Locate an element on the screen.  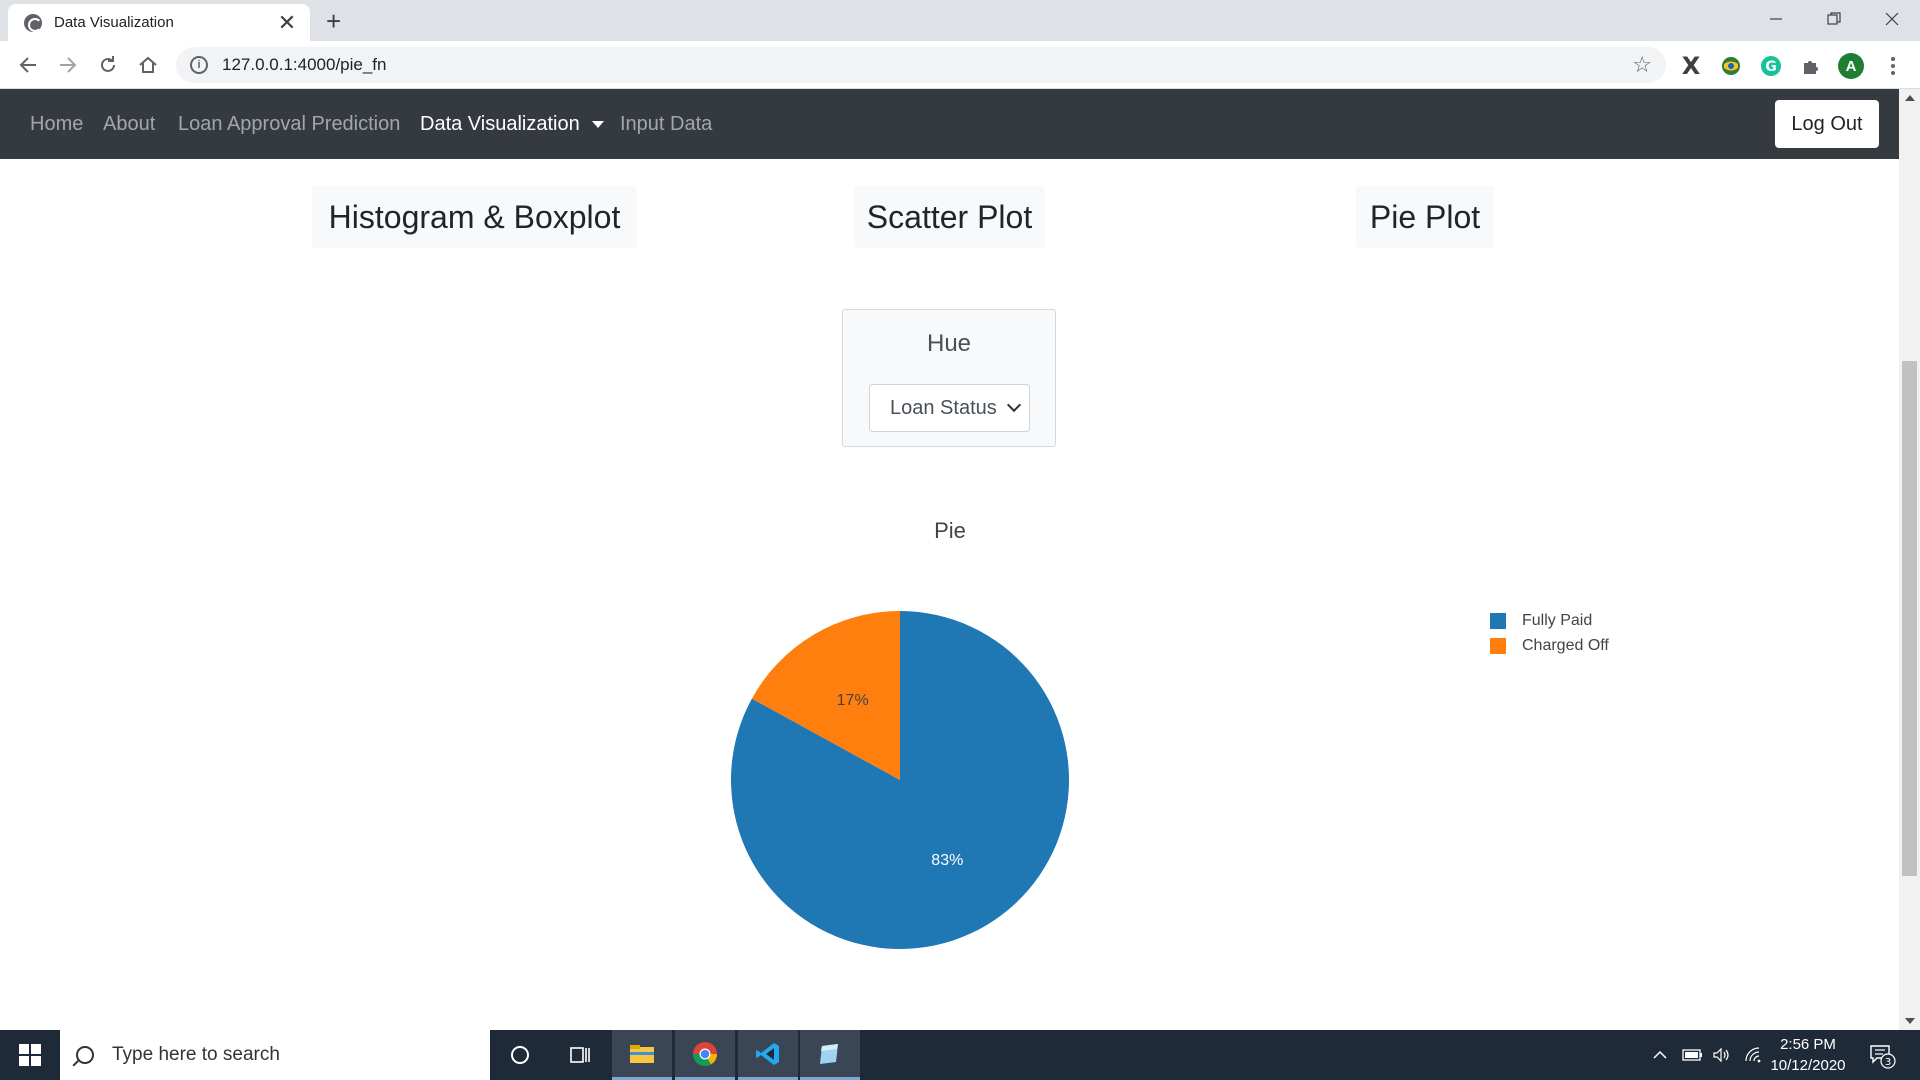
legend-item-charged-off: Charged Off is located at coordinates (1549, 645).